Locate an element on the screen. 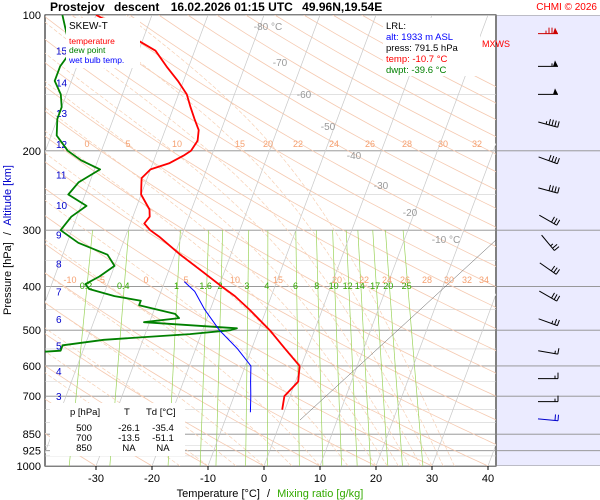 This screenshot has width=600, height=500. pressure-tick-label: 850 is located at coordinates (32, 435).